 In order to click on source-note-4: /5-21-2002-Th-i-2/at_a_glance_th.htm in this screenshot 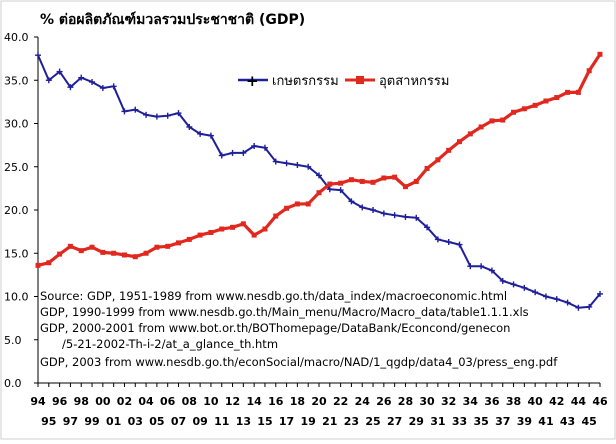, I will do `click(170, 344)`.